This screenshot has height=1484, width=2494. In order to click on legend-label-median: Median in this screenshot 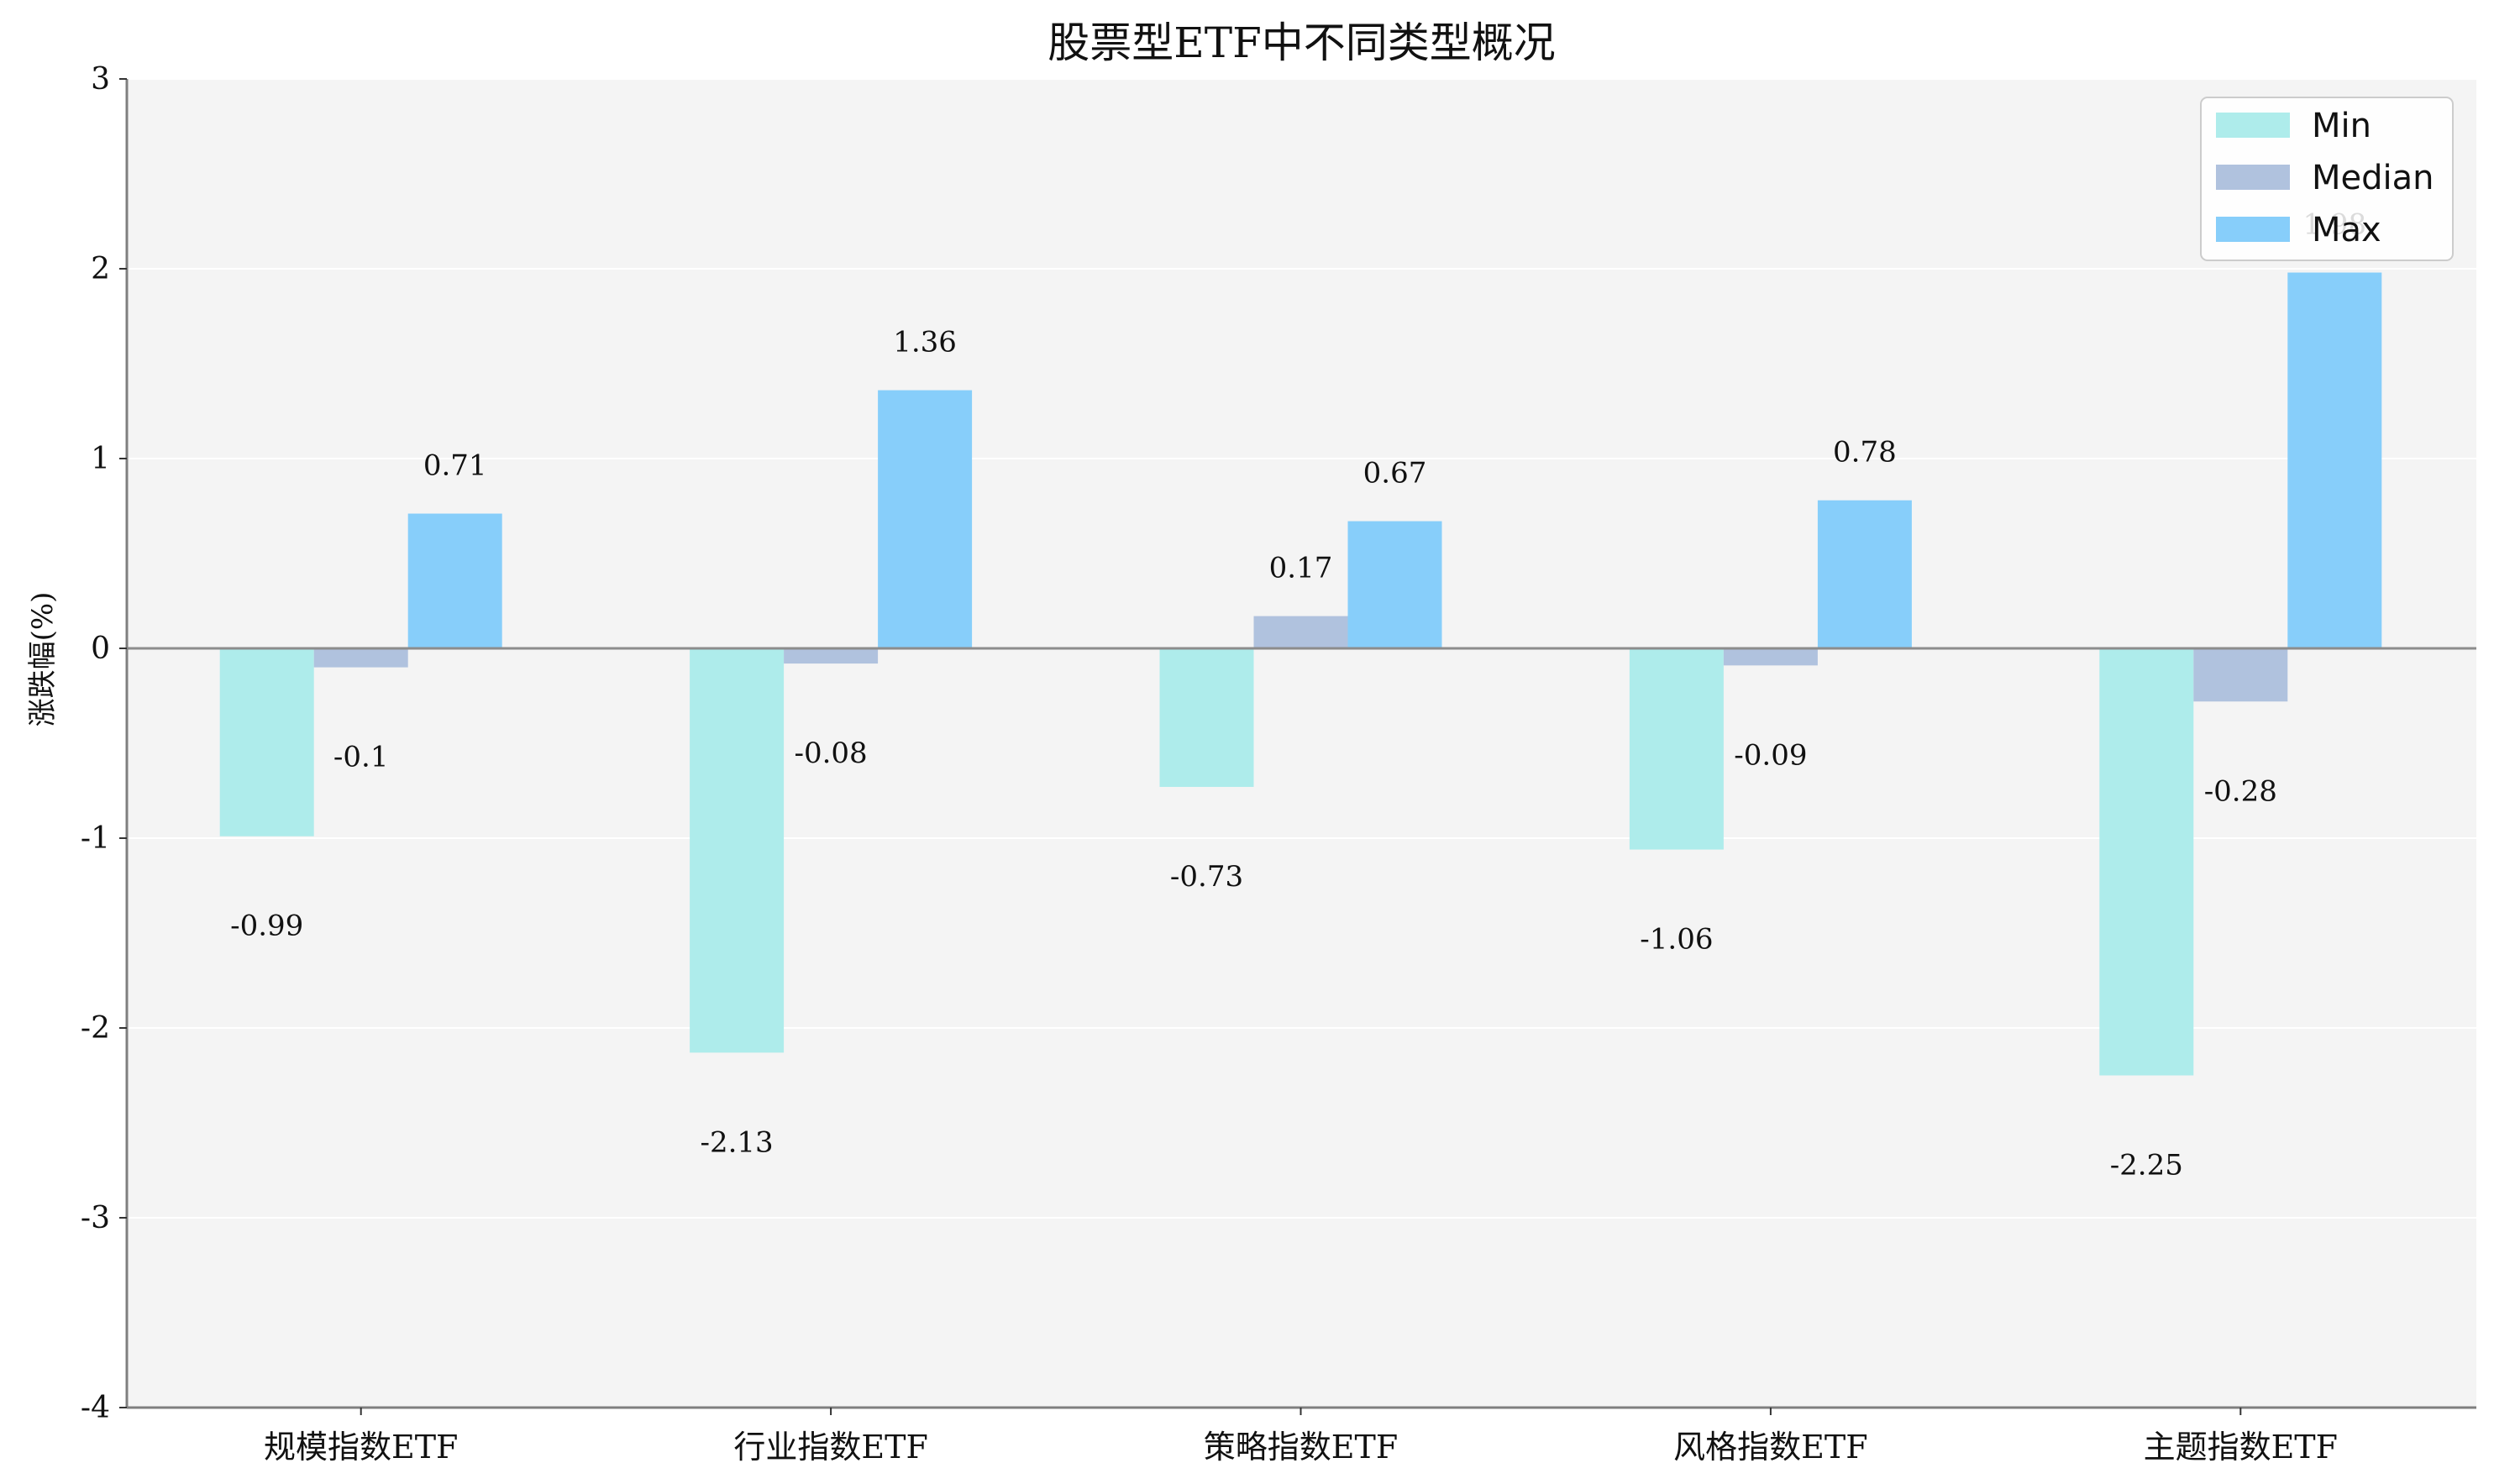, I will do `click(2373, 178)`.